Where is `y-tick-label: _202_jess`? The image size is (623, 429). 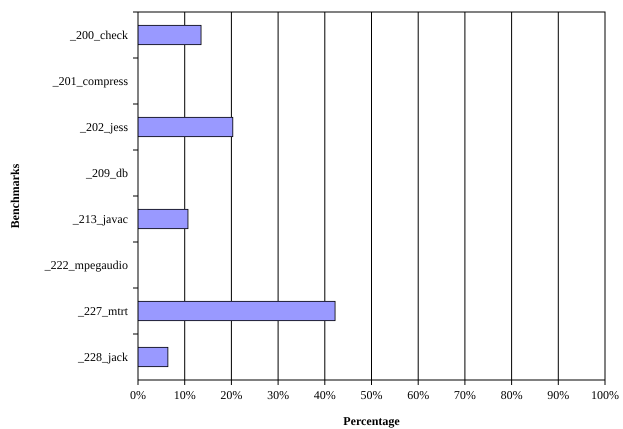
y-tick-label: _202_jess is located at coordinates (103, 127).